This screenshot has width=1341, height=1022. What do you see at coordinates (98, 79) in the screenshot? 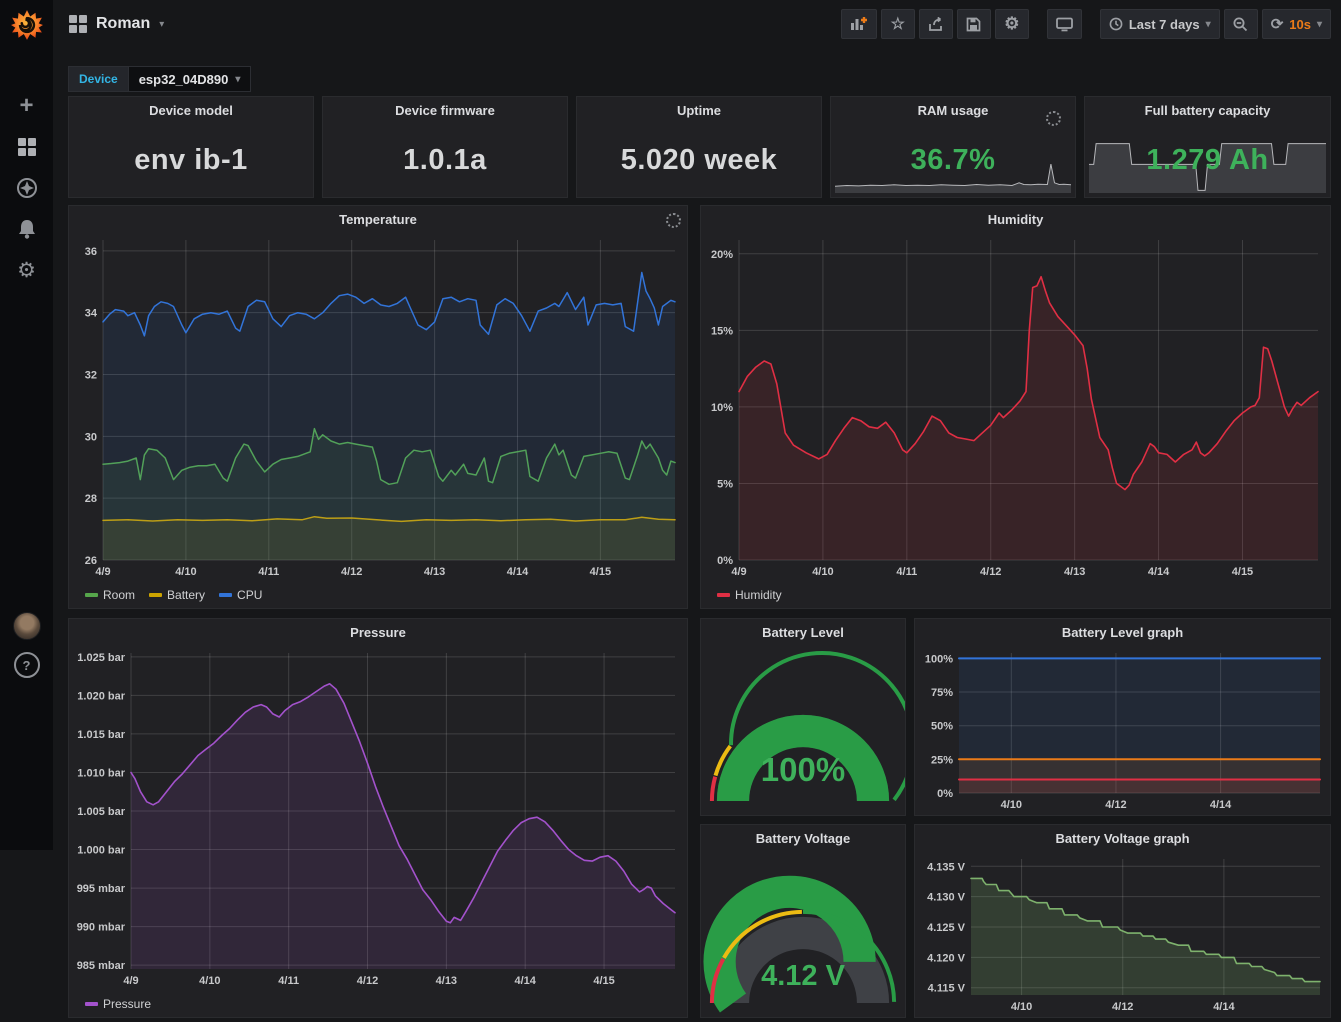
I see `device-variable-label: Device` at bounding box center [98, 79].